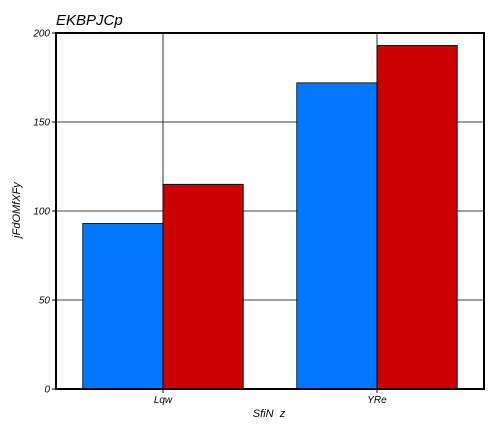 The width and height of the screenshot is (496, 434). Describe the element at coordinates (41, 123) in the screenshot. I see `y-tick-label-3: 150` at that location.